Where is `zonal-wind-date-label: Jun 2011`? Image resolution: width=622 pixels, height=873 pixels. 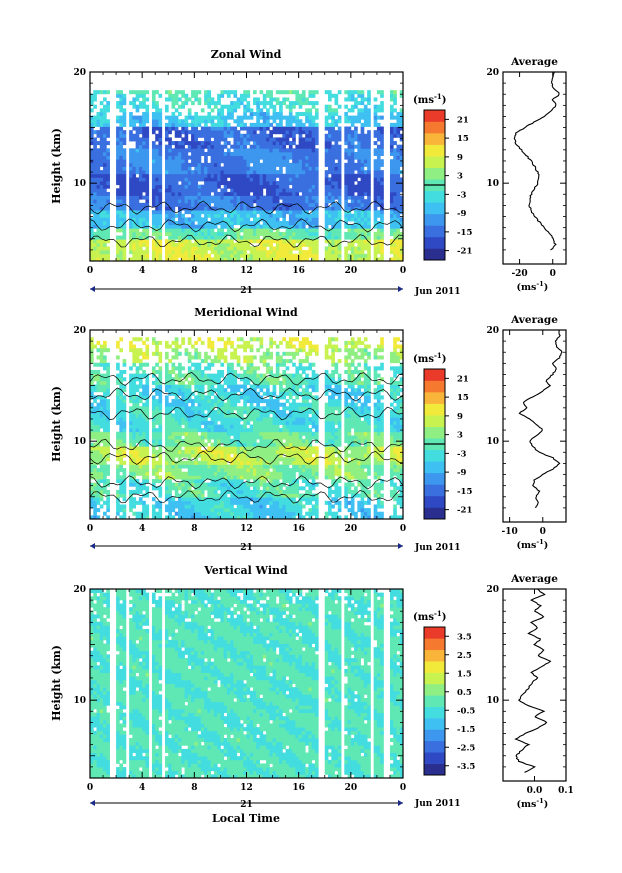
zonal-wind-date-label: Jun 2011 is located at coordinates (437, 292).